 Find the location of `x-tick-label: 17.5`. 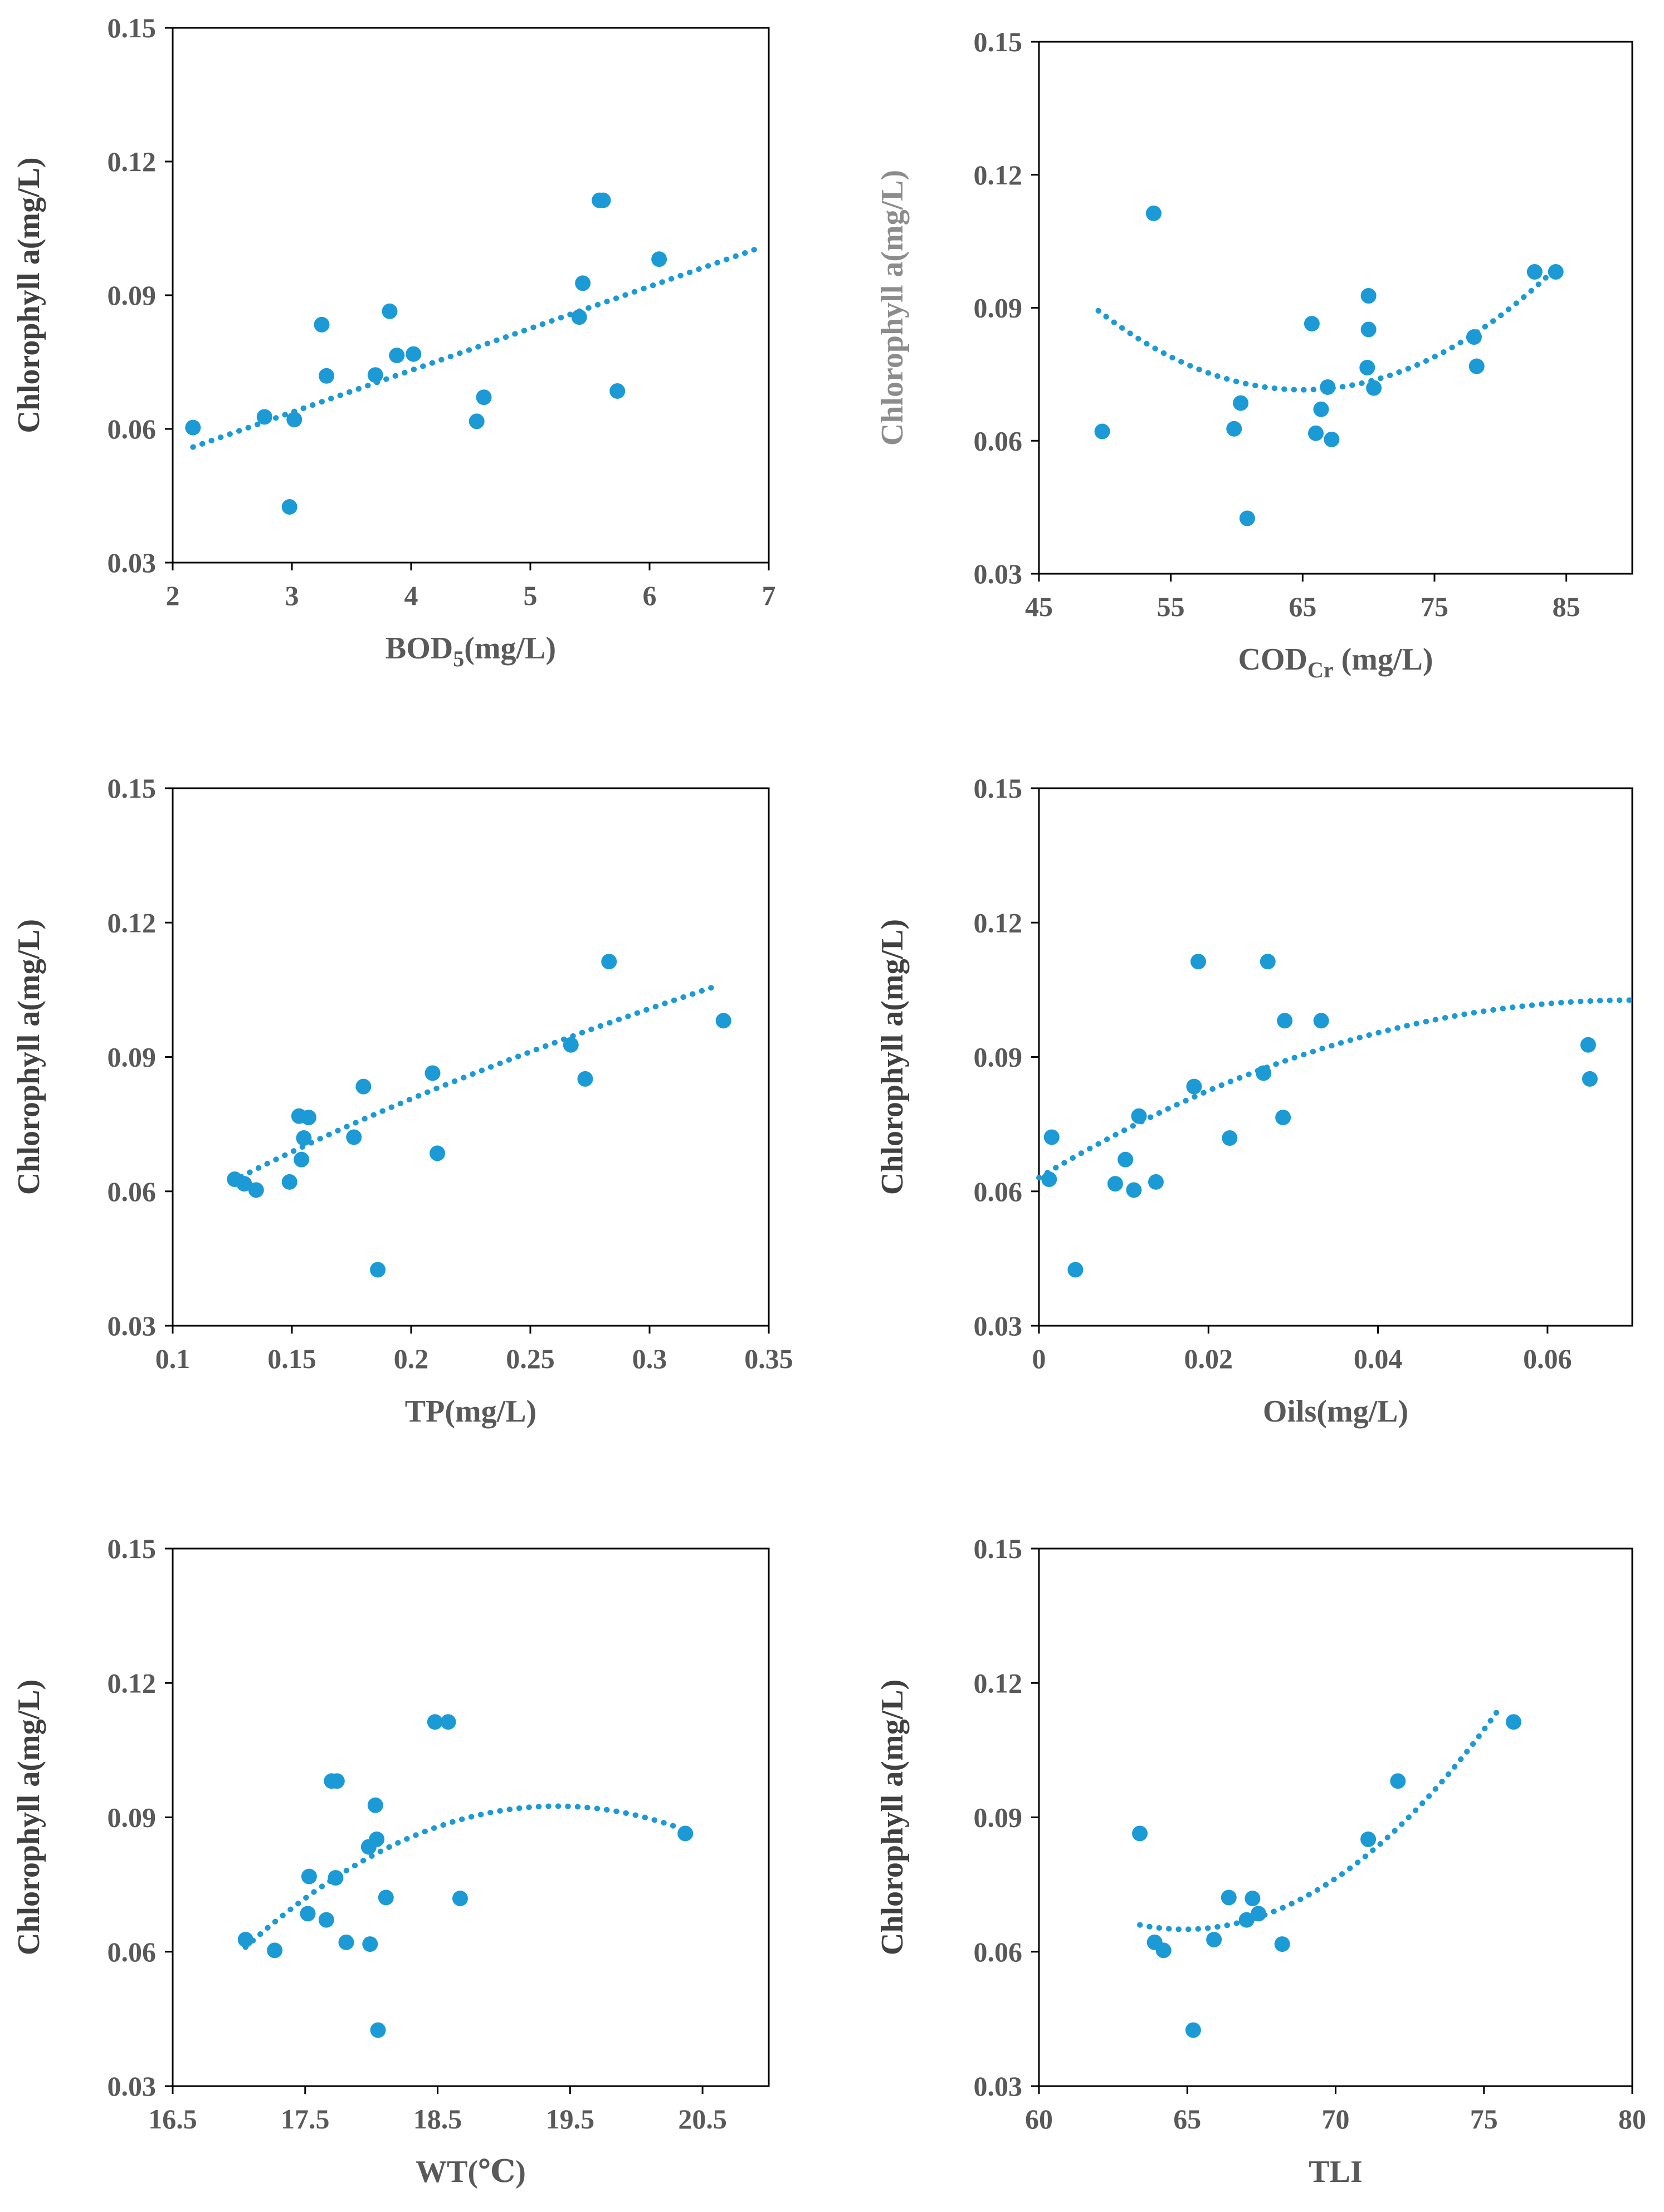

x-tick-label: 17.5 is located at coordinates (305, 2119).